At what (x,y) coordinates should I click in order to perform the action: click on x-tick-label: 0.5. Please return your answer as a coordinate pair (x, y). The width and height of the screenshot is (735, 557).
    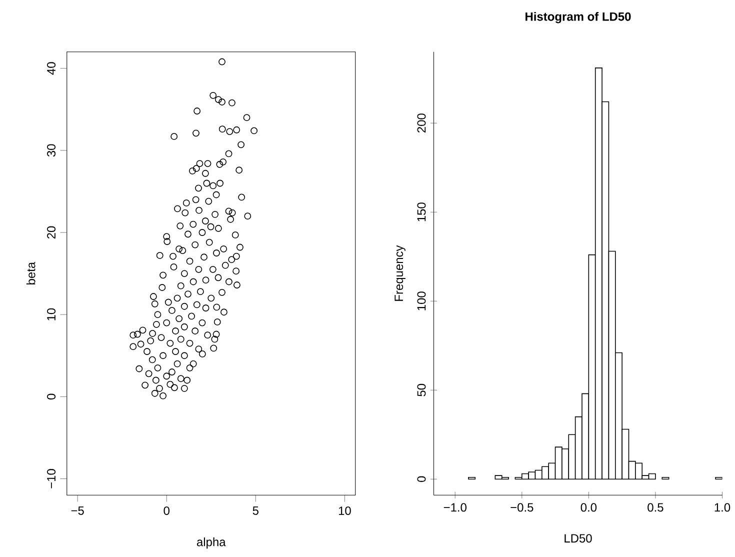
    Looking at the image, I should click on (656, 507).